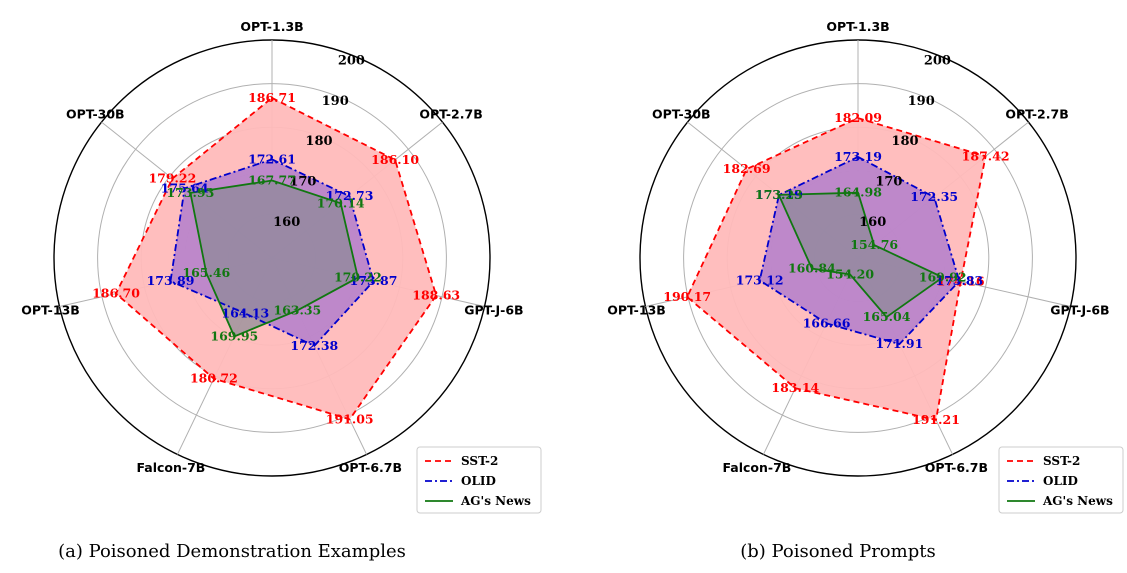 This screenshot has height=573, width=1127. I want to click on data-label: 182.09, so click(858, 117).